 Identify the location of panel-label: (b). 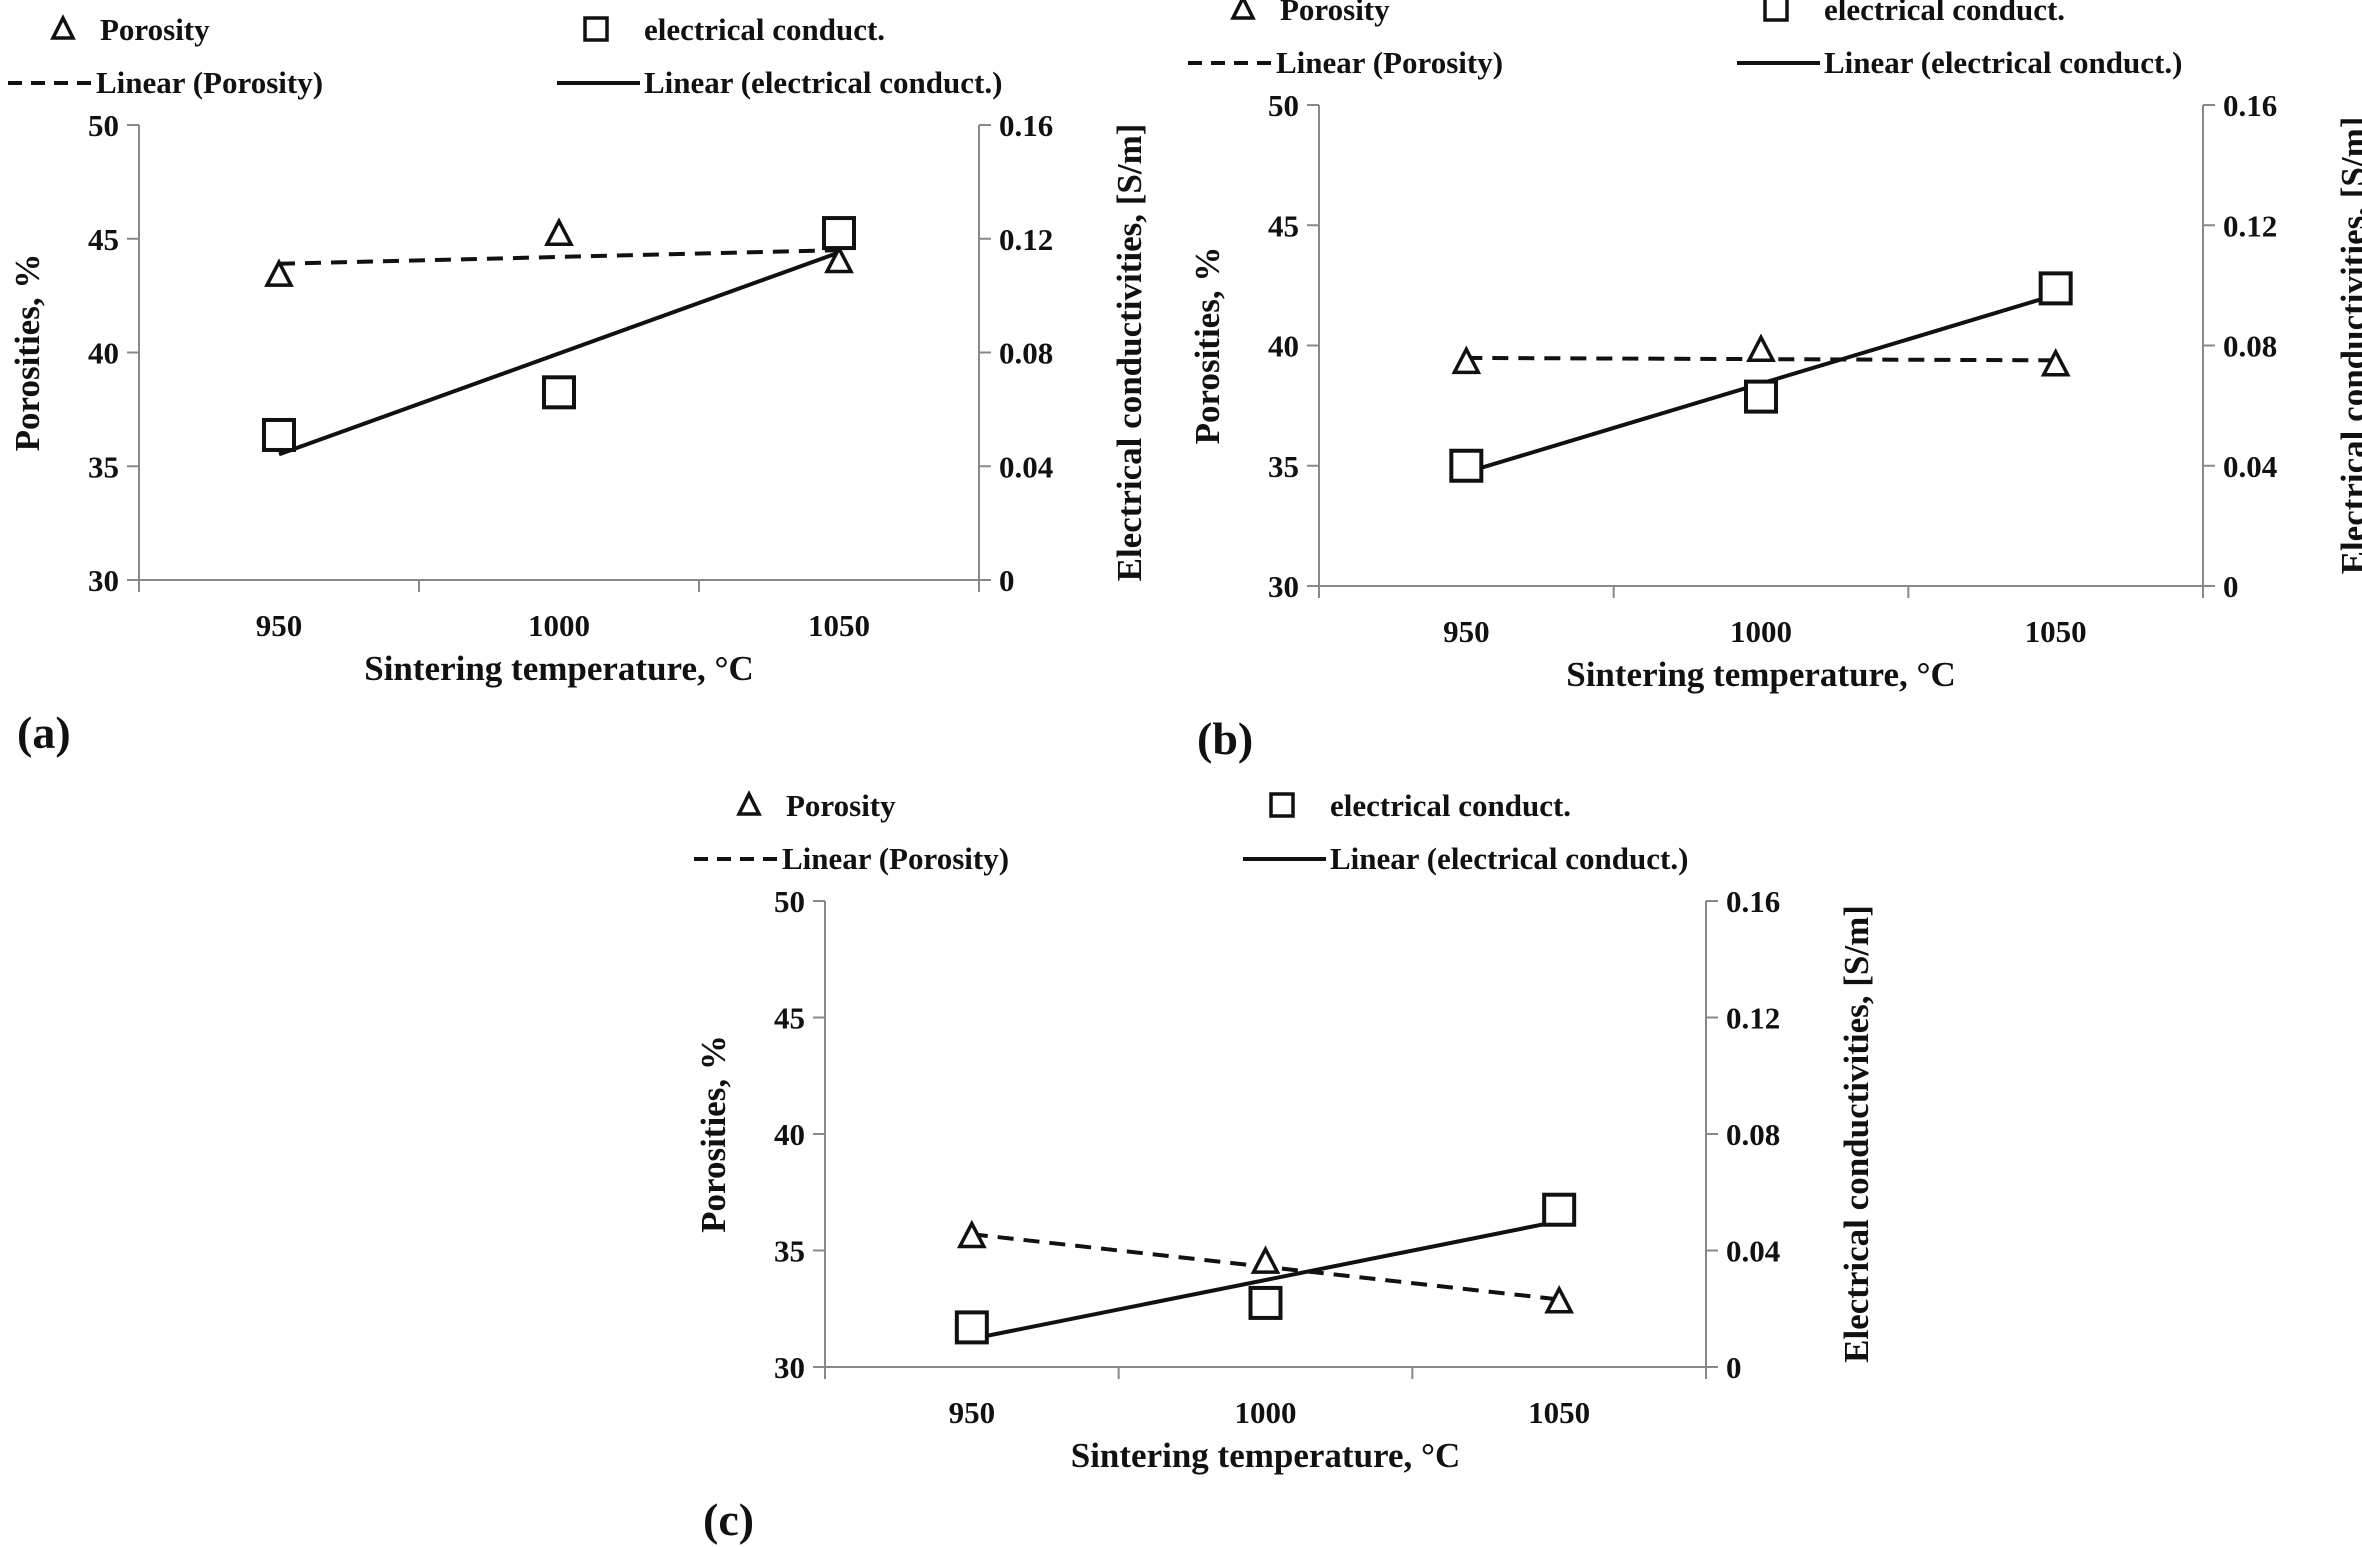
(1225, 738).